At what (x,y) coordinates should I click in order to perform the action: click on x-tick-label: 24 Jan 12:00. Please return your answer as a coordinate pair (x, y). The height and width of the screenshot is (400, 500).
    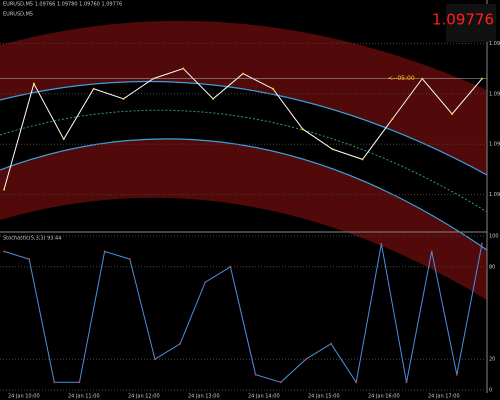
    Looking at the image, I should click on (144, 397).